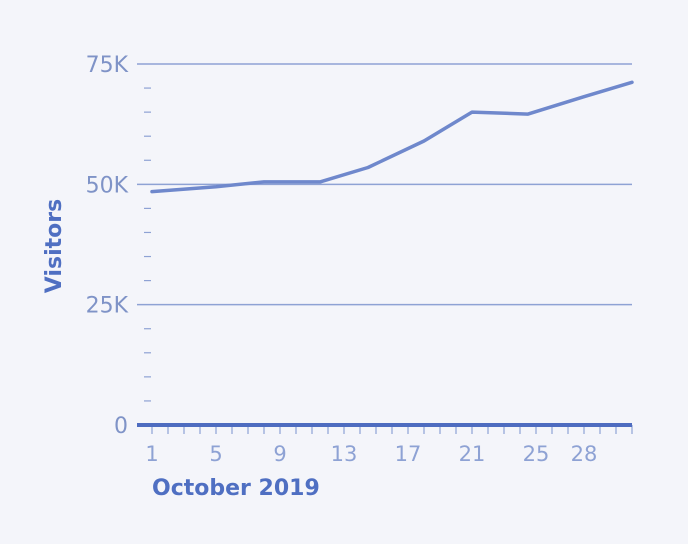 The width and height of the screenshot is (688, 544). What do you see at coordinates (584, 454) in the screenshot?
I see `x-tick-label: 28` at bounding box center [584, 454].